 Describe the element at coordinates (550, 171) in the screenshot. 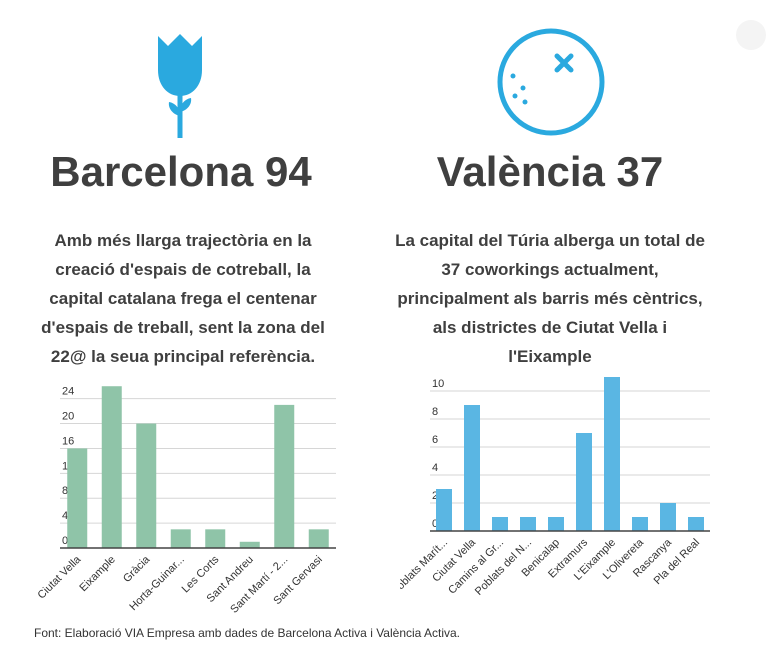

I see `valencia-title: València 37` at that location.